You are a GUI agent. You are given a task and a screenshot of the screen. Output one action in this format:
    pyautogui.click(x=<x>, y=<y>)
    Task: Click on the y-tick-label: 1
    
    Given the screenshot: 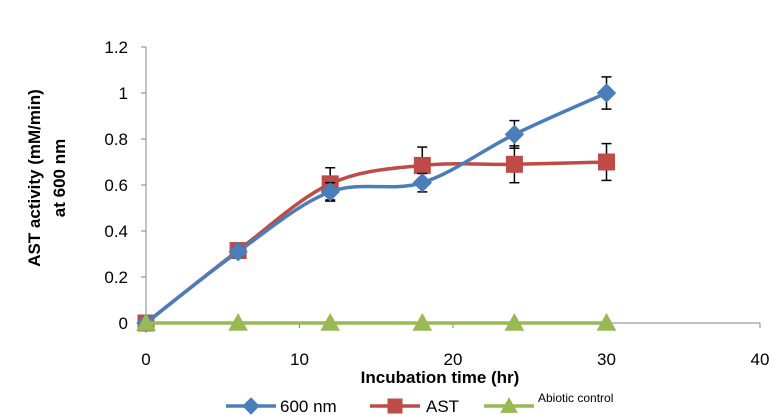 What is the action you would take?
    pyautogui.click(x=123, y=93)
    